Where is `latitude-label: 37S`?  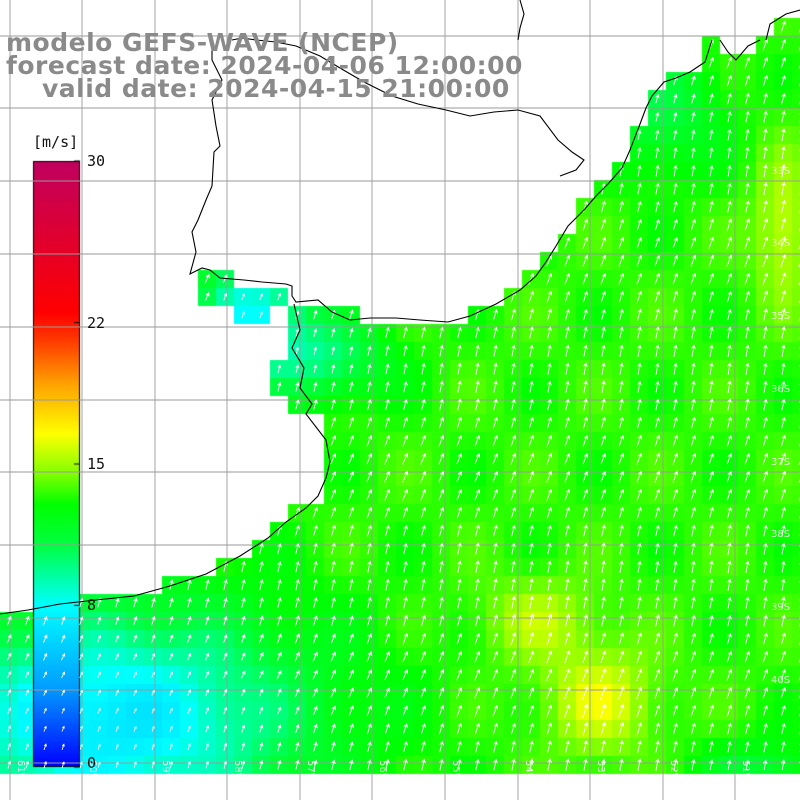 latitude-label: 37S is located at coordinates (780, 462).